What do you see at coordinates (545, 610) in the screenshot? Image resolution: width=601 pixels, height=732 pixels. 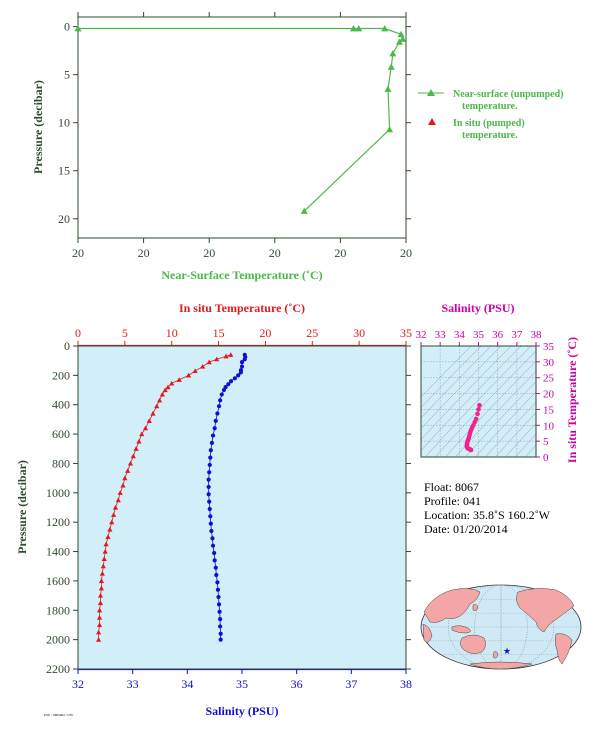 I see `land-north-america` at bounding box center [545, 610].